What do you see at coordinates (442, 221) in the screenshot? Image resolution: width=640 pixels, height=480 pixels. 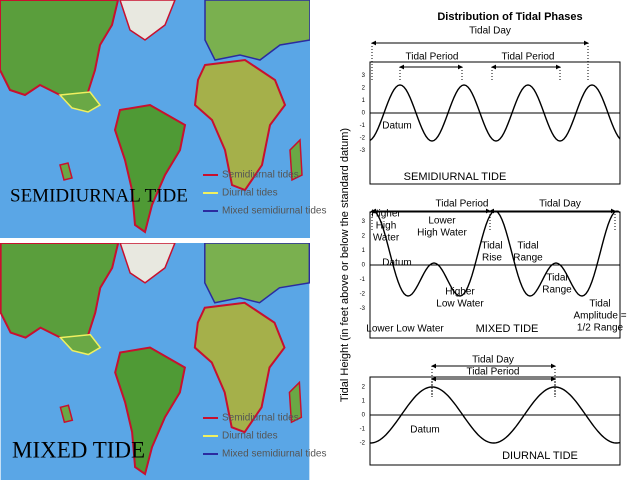 I see `diagram-label: Lower` at bounding box center [442, 221].